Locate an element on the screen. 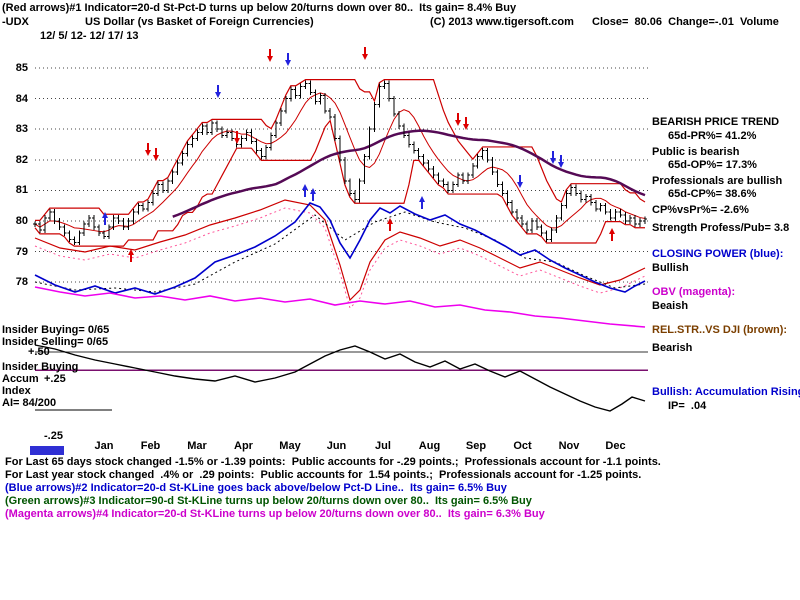 Image resolution: width=800 pixels, height=600 pixels. accumulation-note: Bullish: Accumulation Rising is located at coordinates (726, 392).